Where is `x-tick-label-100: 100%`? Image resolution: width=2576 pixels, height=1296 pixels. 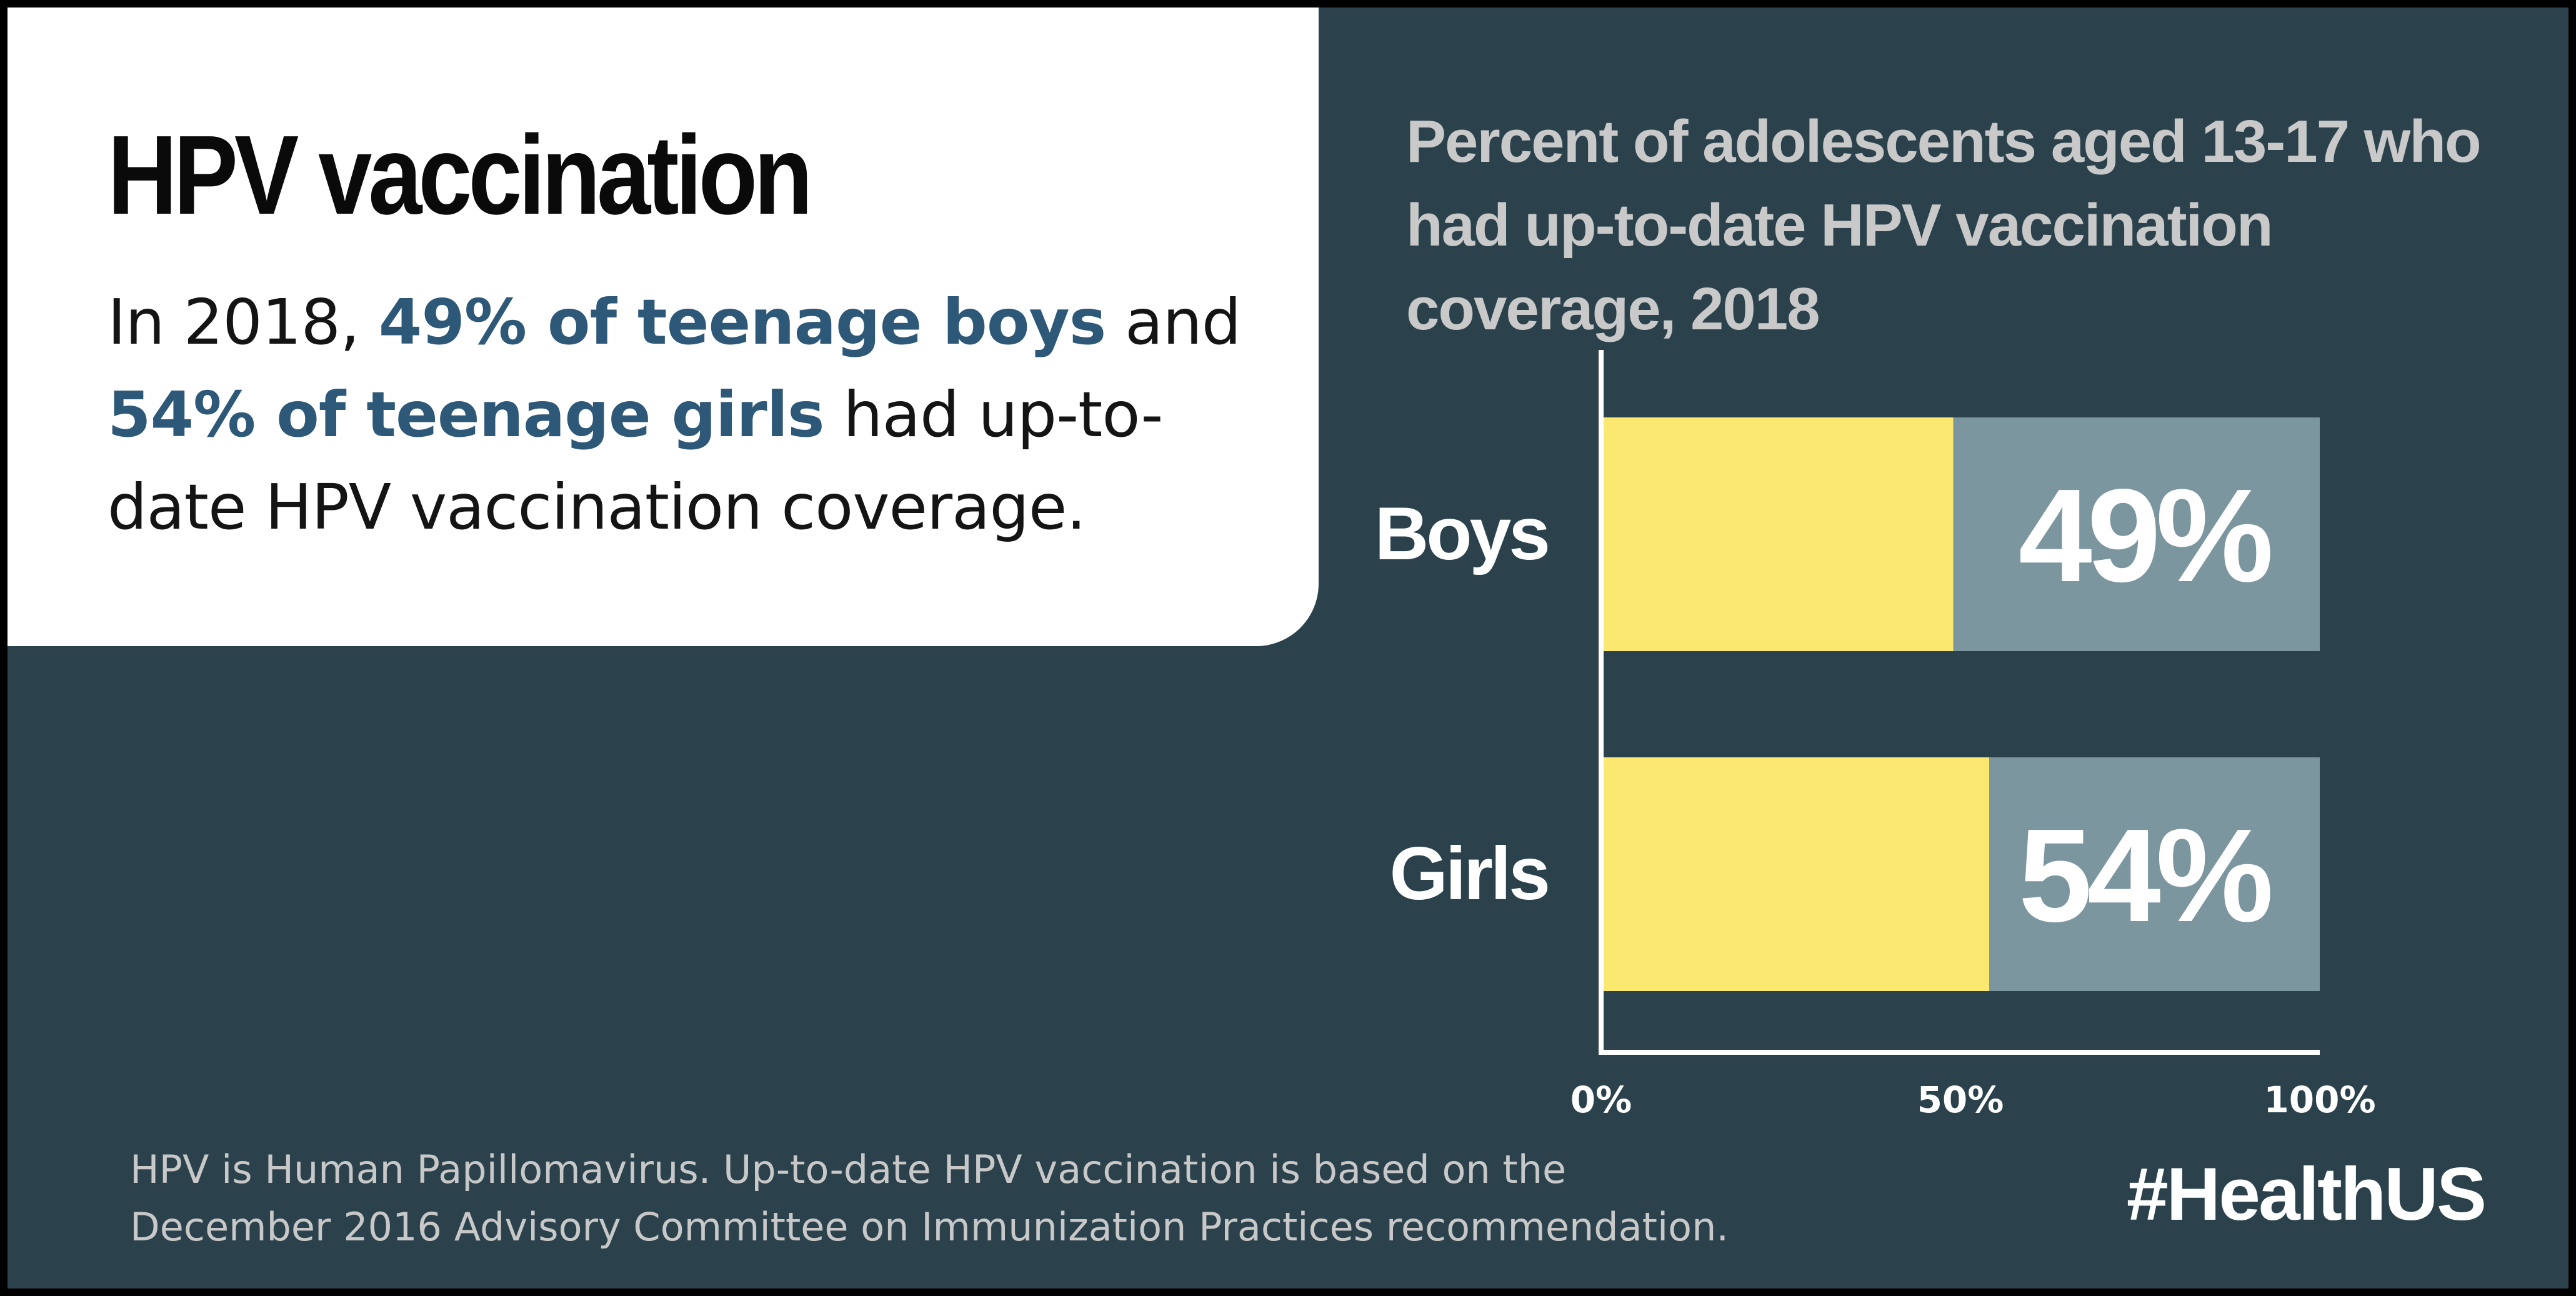
x-tick-label-100: 100% is located at coordinates (2319, 1100).